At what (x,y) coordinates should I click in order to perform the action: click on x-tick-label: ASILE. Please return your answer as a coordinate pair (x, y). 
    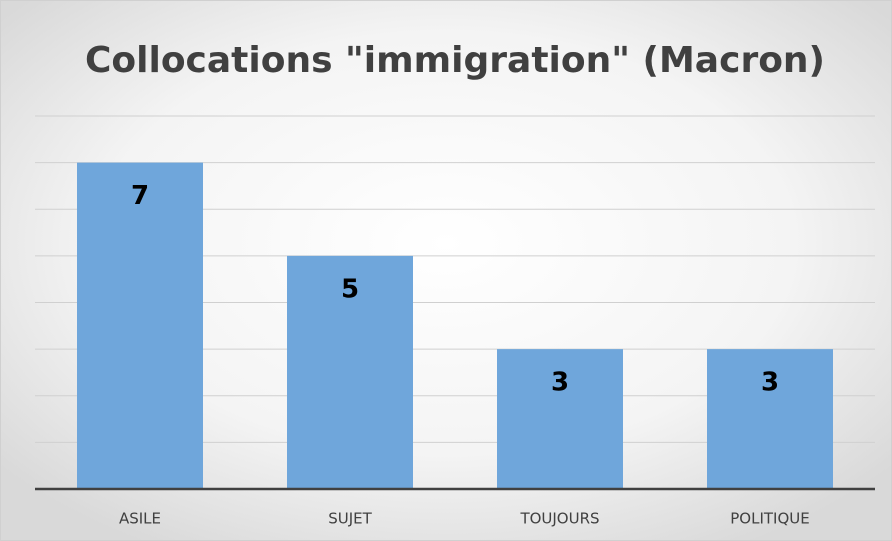
    Looking at the image, I should click on (140, 519).